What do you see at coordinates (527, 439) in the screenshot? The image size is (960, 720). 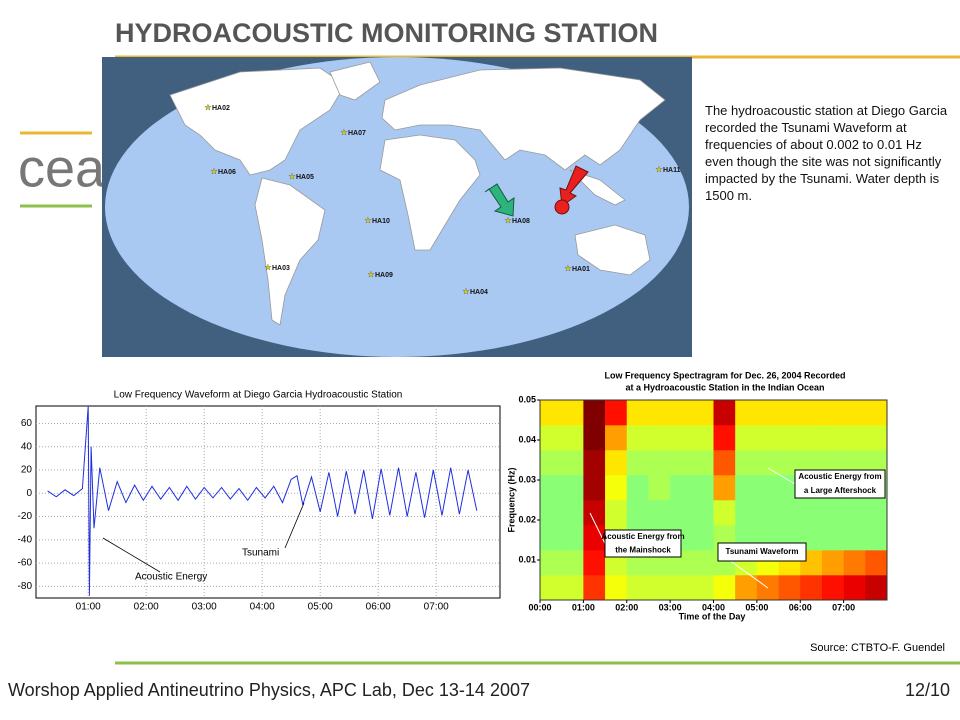 I see `y-tick-label: 0.04` at bounding box center [527, 439].